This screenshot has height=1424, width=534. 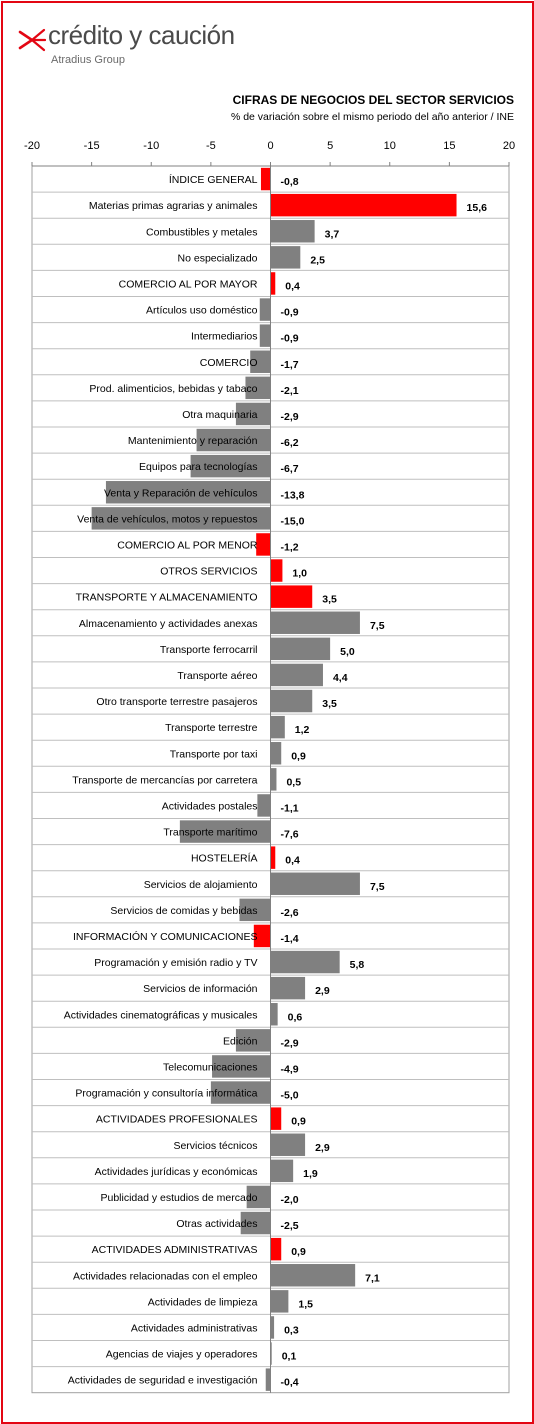 I want to click on category-label: Programación y consultoría informática, so click(x=166, y=1094).